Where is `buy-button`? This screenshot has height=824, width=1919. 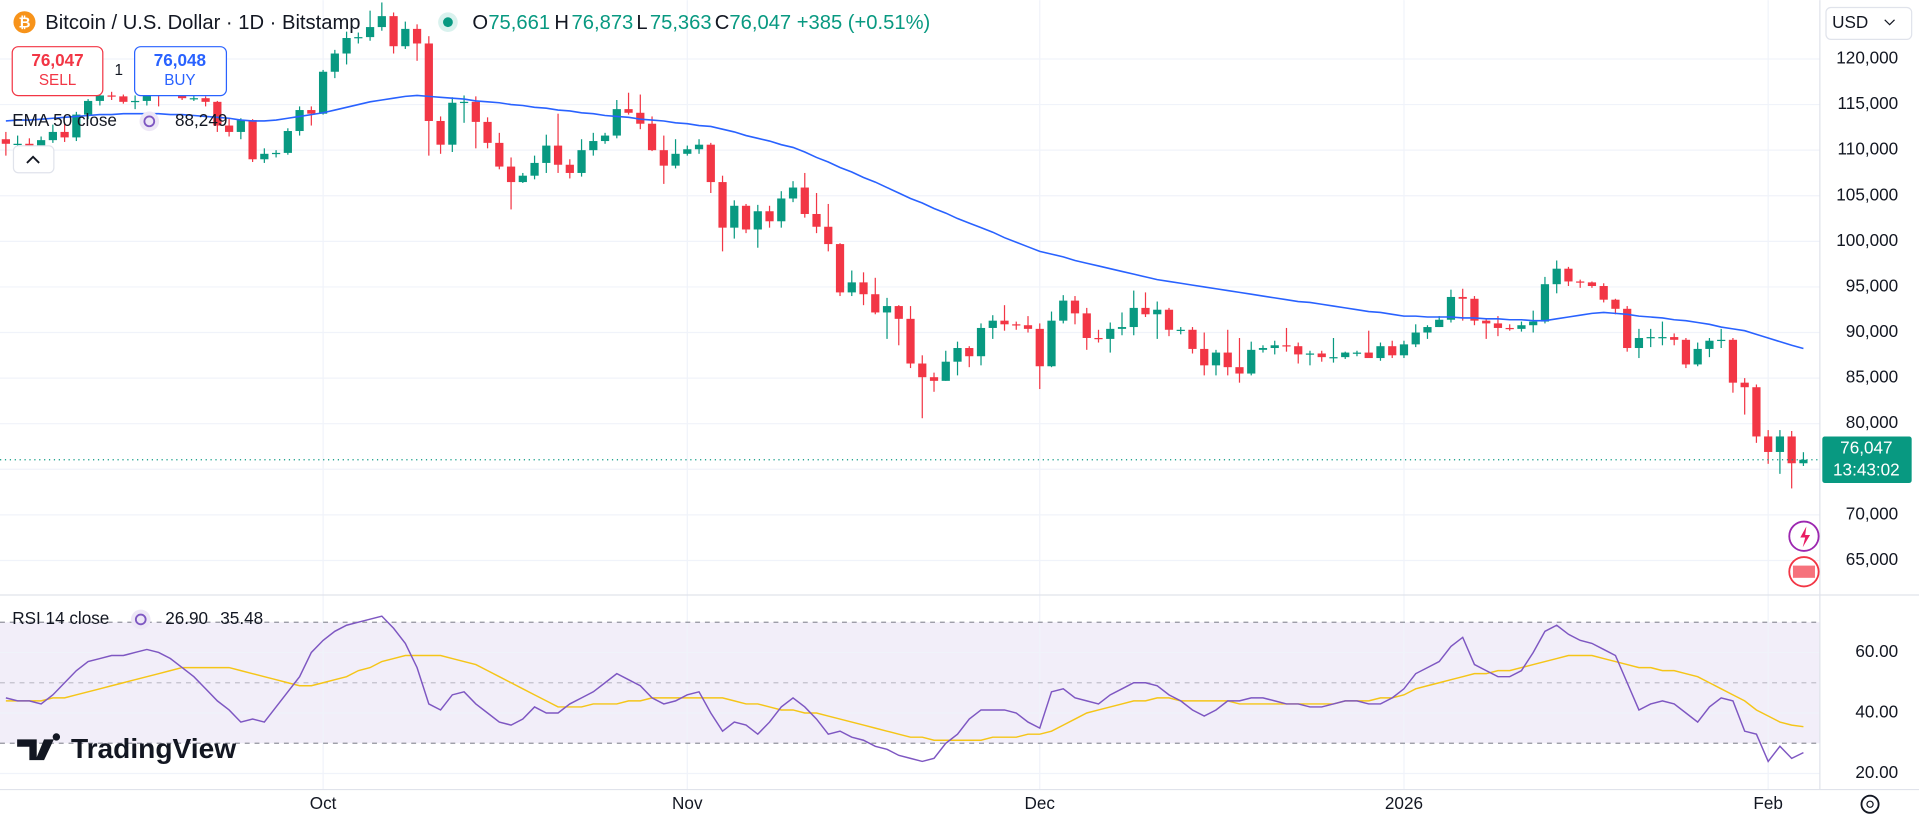
buy-button is located at coordinates (181, 71).